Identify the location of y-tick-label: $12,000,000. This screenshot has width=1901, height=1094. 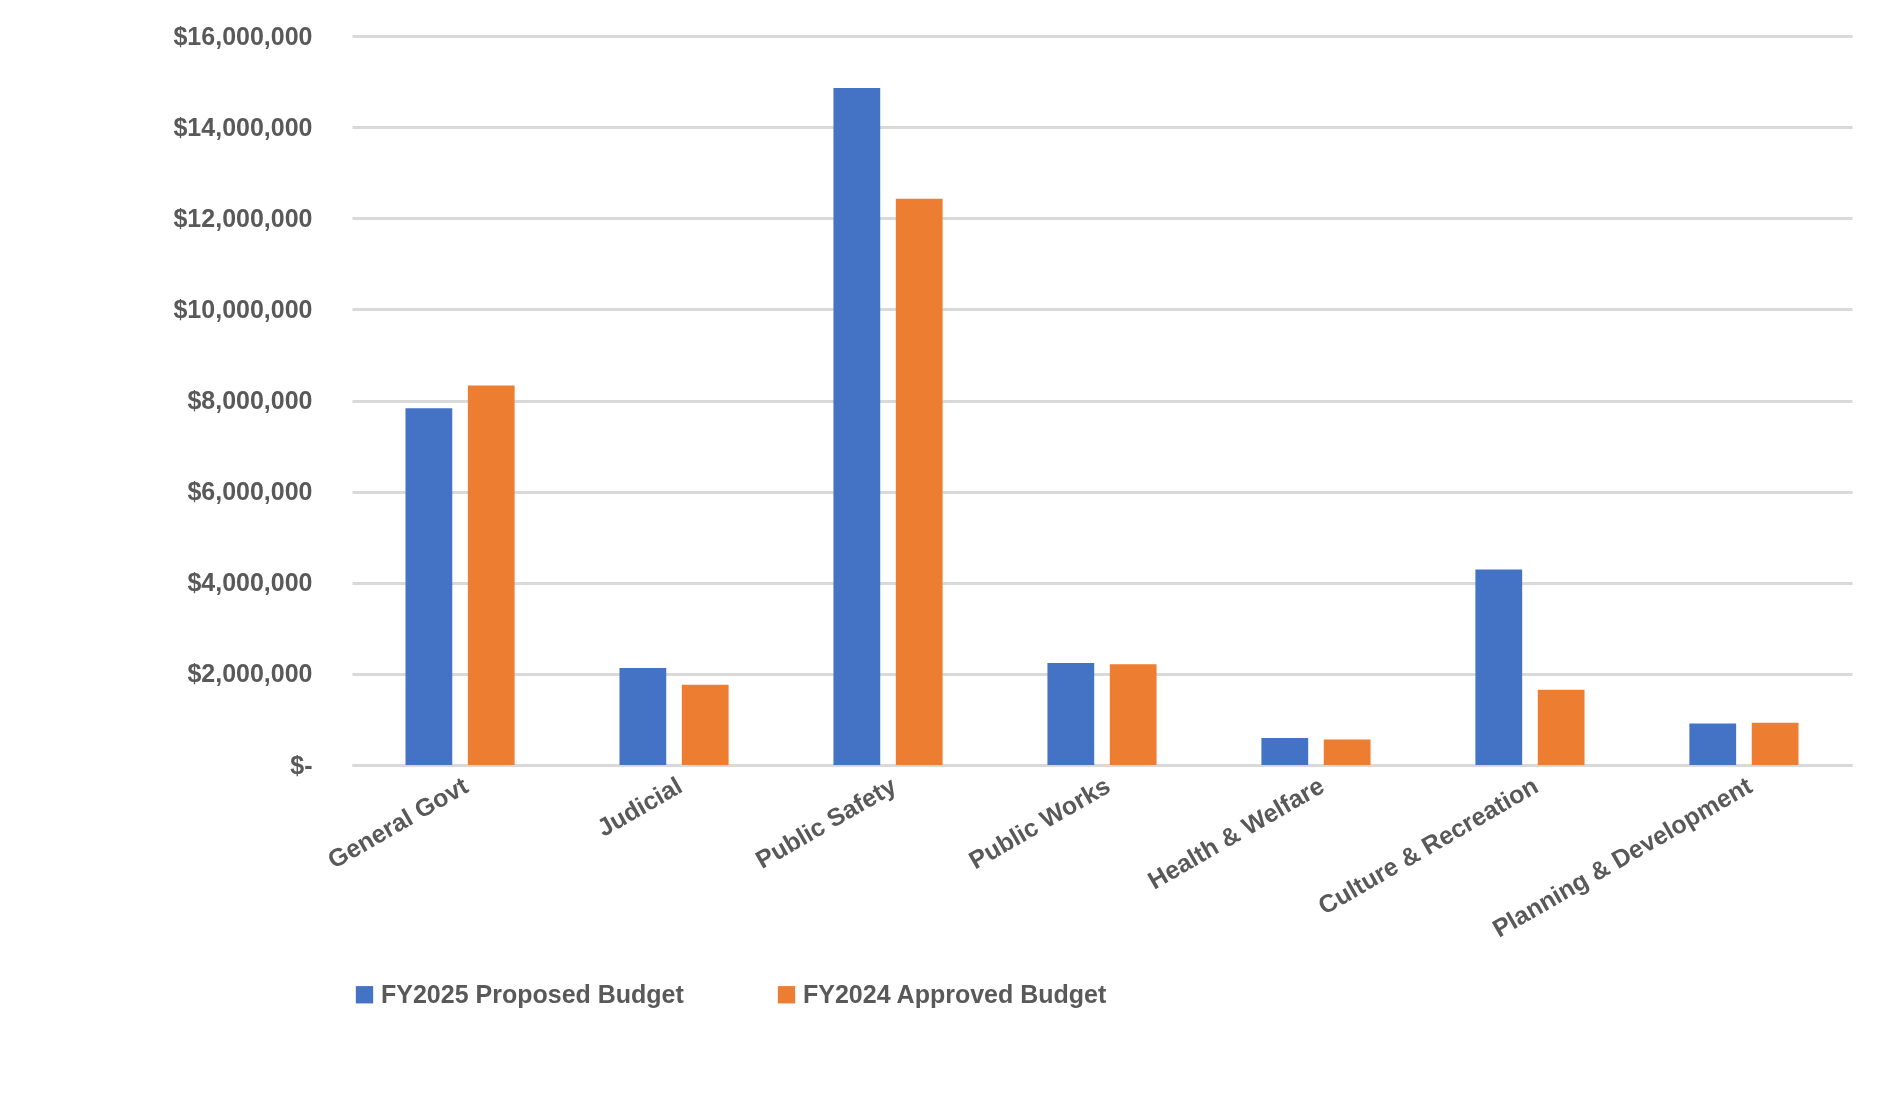
(243, 217).